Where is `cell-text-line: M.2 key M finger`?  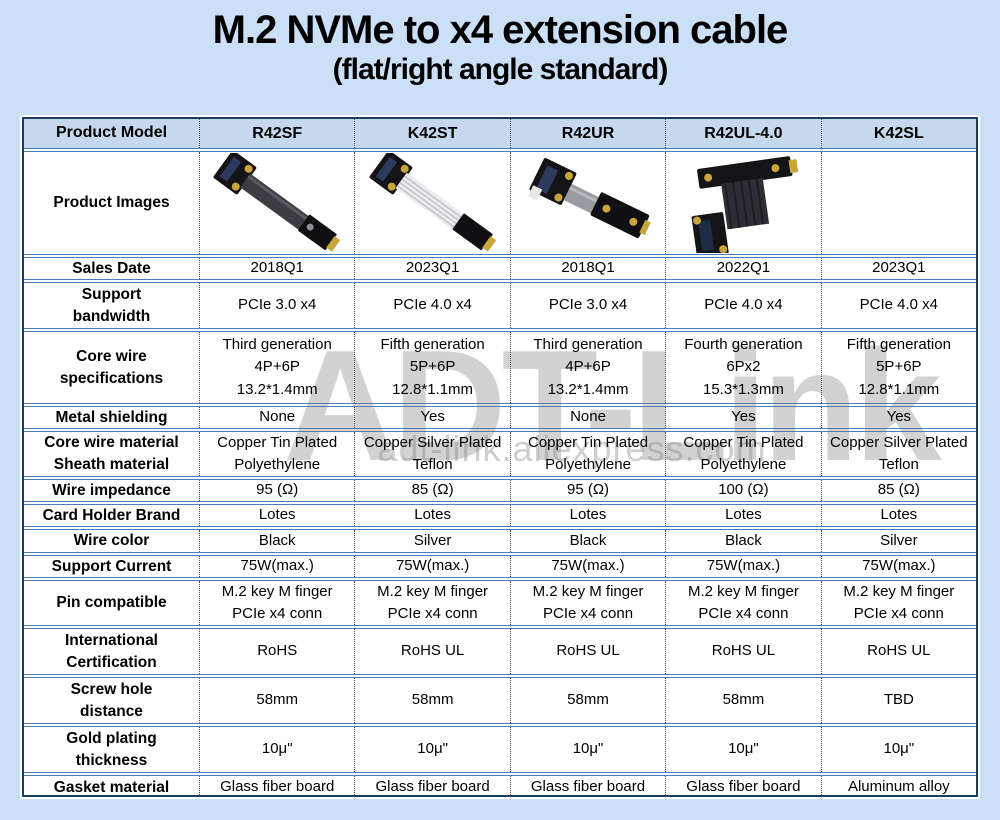
cell-text-line: M.2 key M finger is located at coordinates (588, 591).